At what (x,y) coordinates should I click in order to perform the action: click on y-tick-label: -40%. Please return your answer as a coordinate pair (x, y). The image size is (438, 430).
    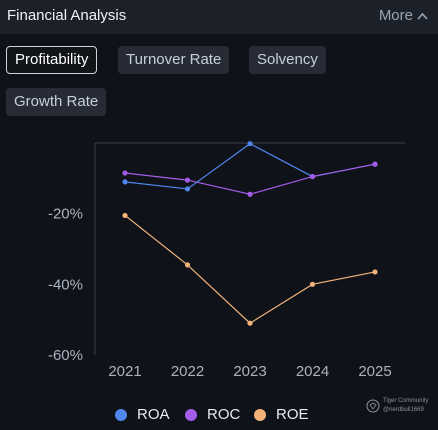
    Looking at the image, I should click on (65, 284).